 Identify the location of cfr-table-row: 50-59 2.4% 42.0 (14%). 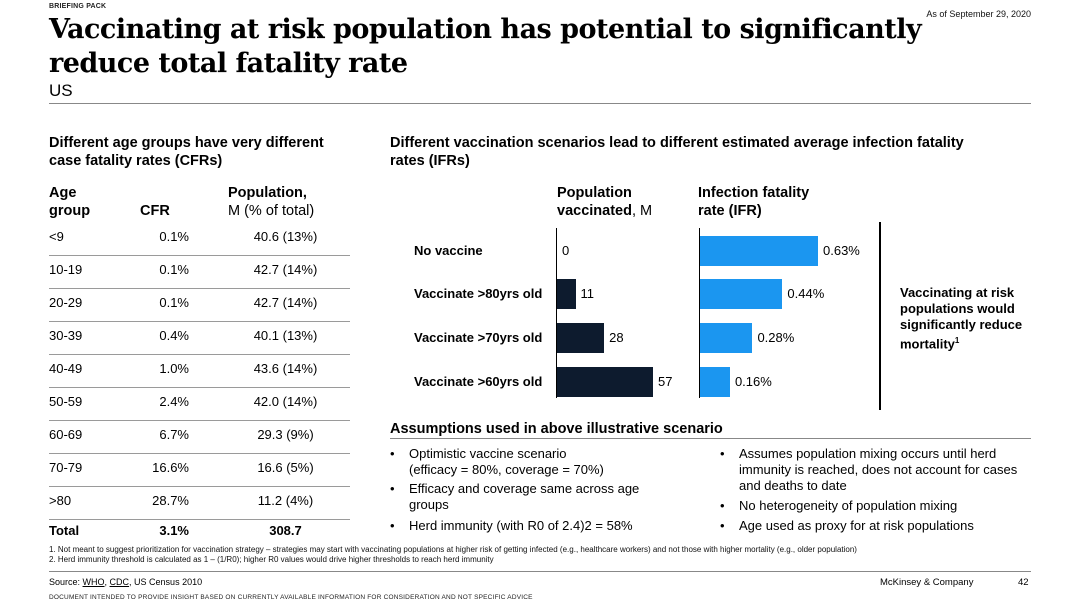
(199, 404).